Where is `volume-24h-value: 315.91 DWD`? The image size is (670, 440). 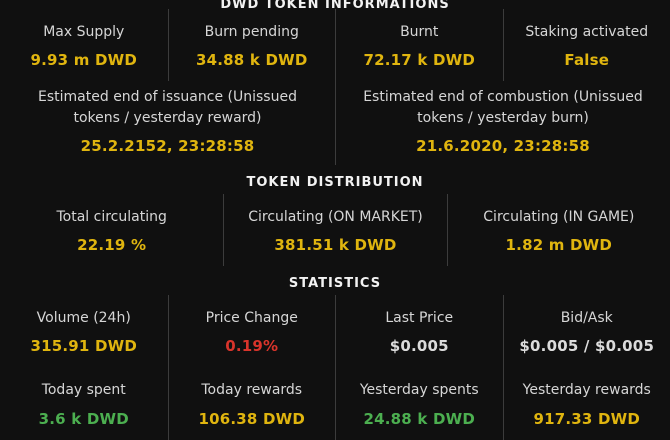
volume-24h-value: 315.91 DWD is located at coordinates (84, 346).